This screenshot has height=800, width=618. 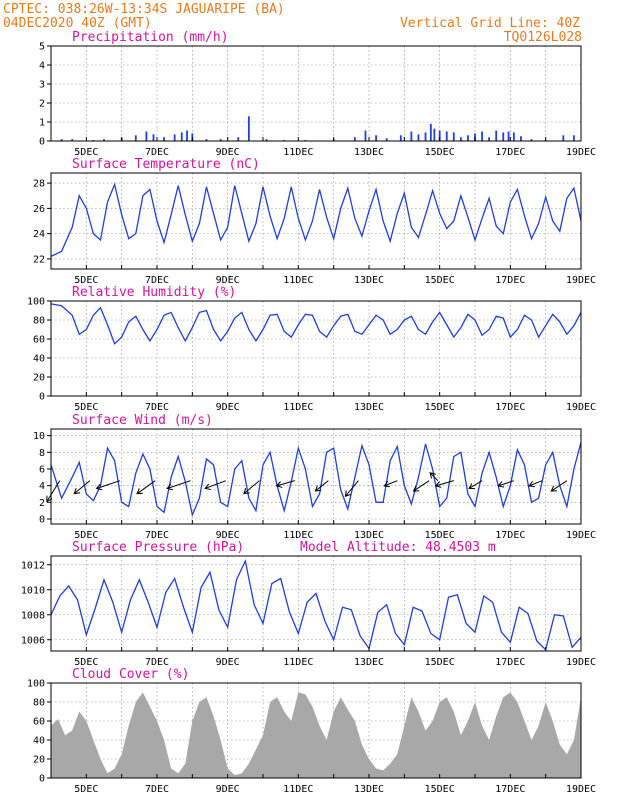 I want to click on rh-line, so click(x=316, y=324).